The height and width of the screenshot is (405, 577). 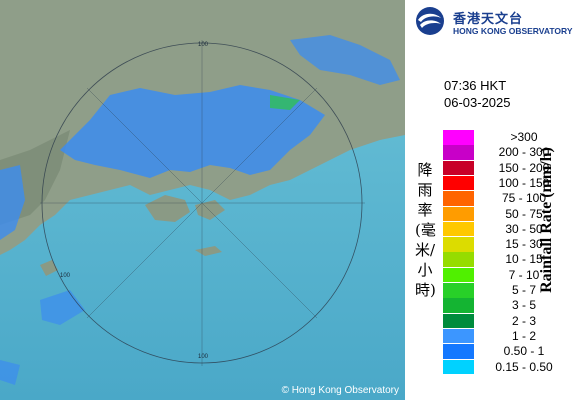 What do you see at coordinates (509, 290) in the screenshot?
I see `legend-item: 5 - 7` at bounding box center [509, 290].